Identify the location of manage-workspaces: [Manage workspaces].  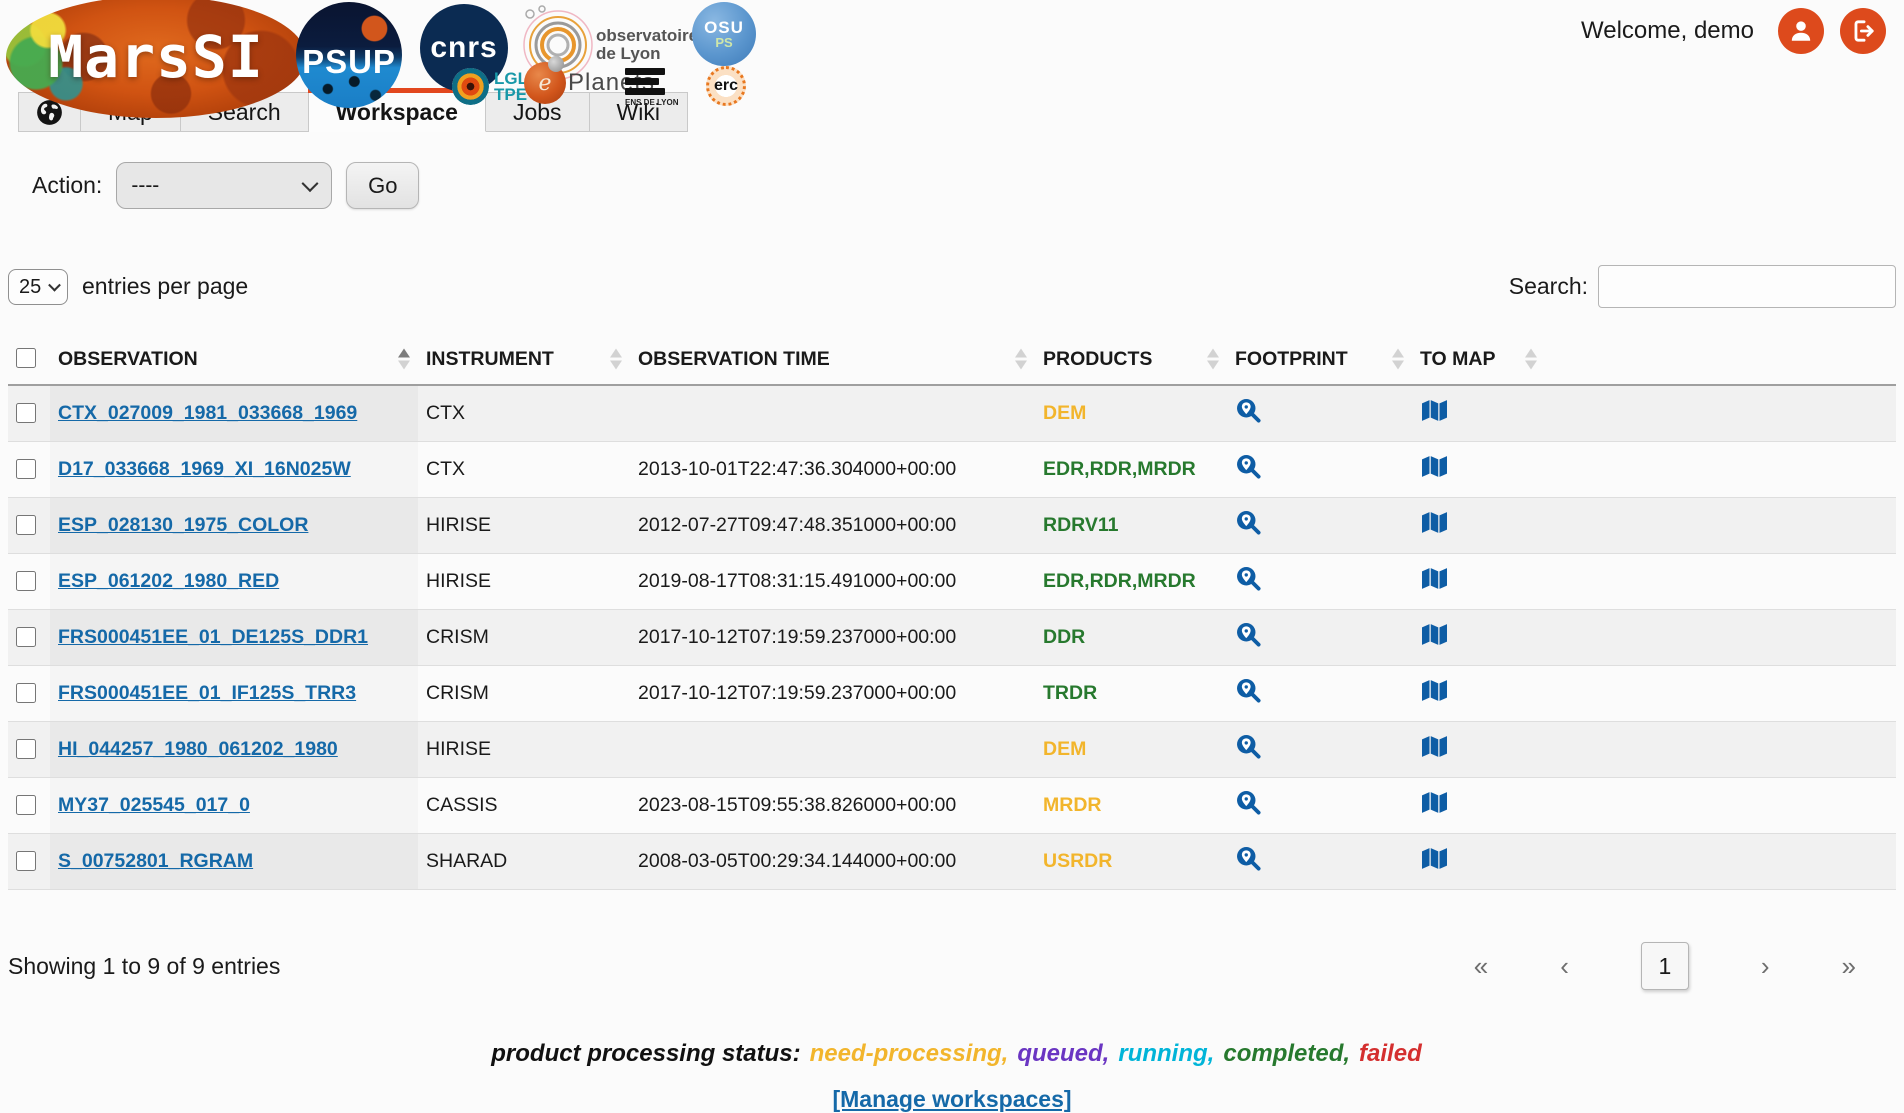
(952, 1099).